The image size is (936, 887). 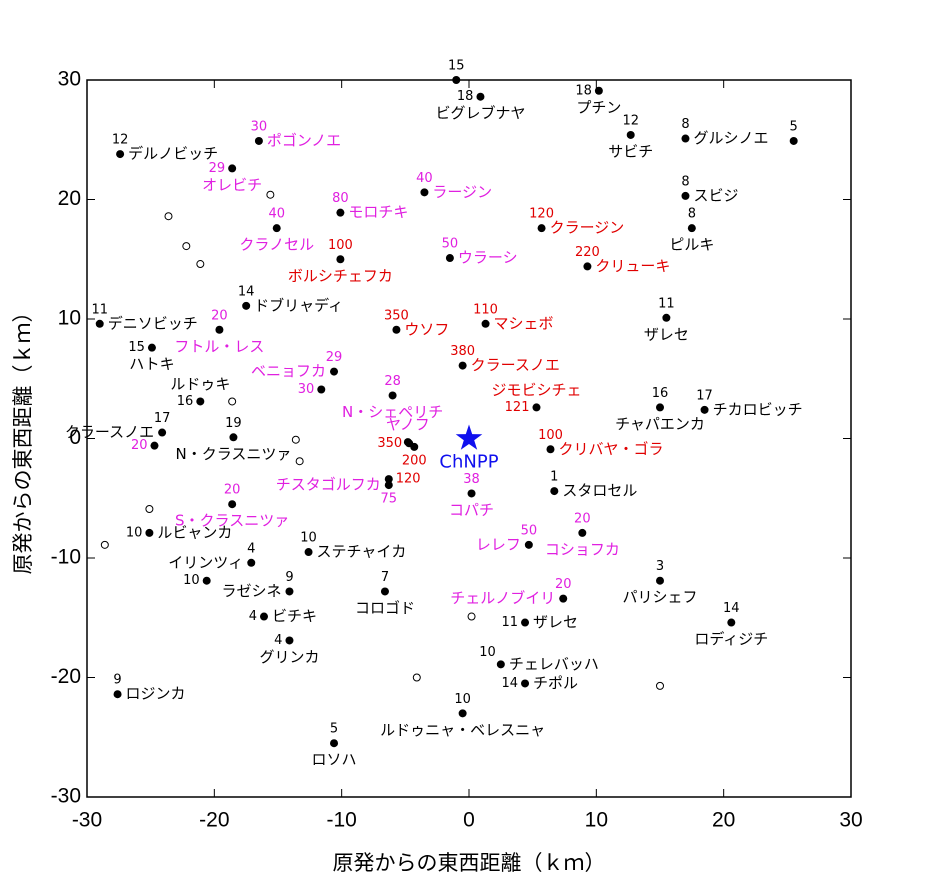 What do you see at coordinates (233, 454) in the screenshot?
I see `village-name: N・クラスニツァ` at bounding box center [233, 454].